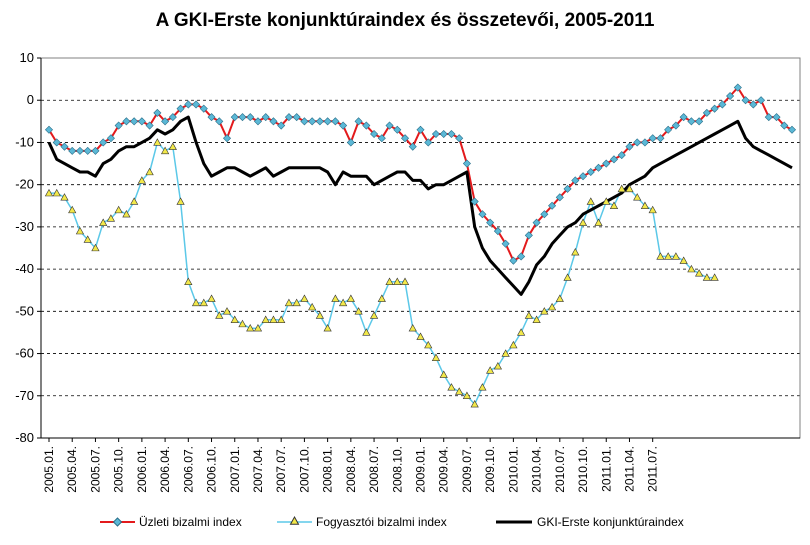 Image resolution: width=810 pixels, height=545 pixels. Describe the element at coordinates (212, 469) in the screenshot. I see `x-tick-label: 2006.10.` at that location.